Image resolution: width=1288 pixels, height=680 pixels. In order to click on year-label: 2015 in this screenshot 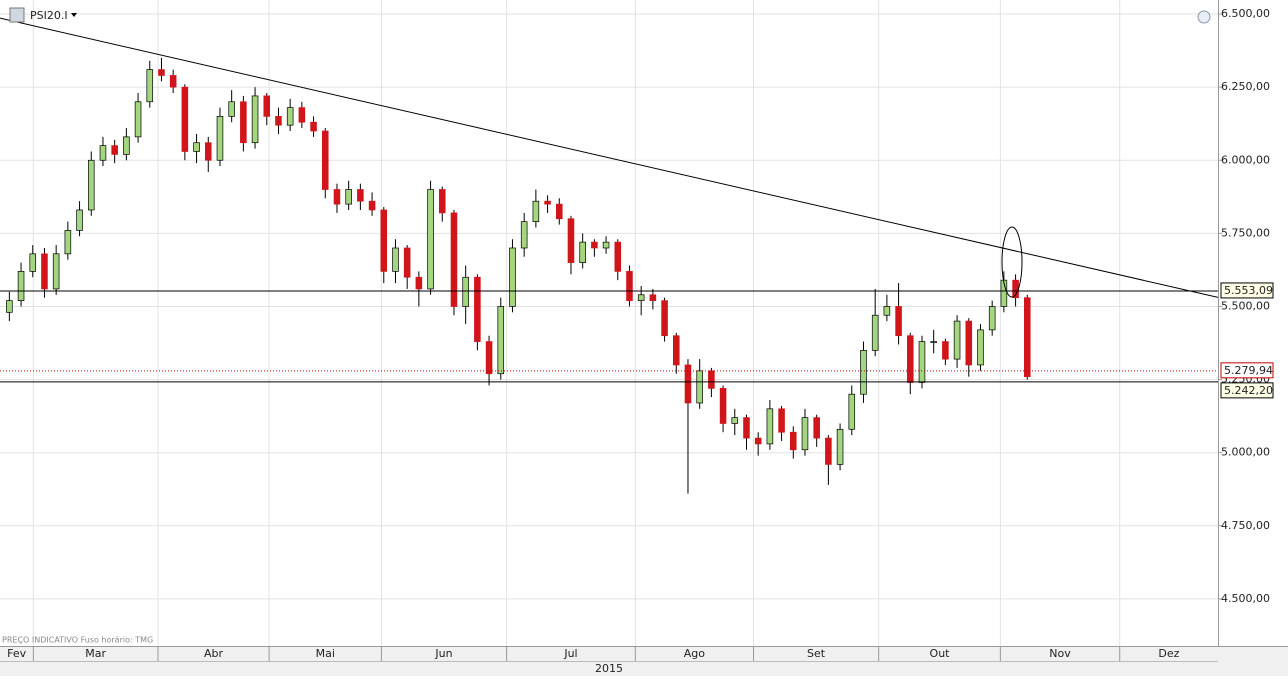, I will do `click(609, 668)`.